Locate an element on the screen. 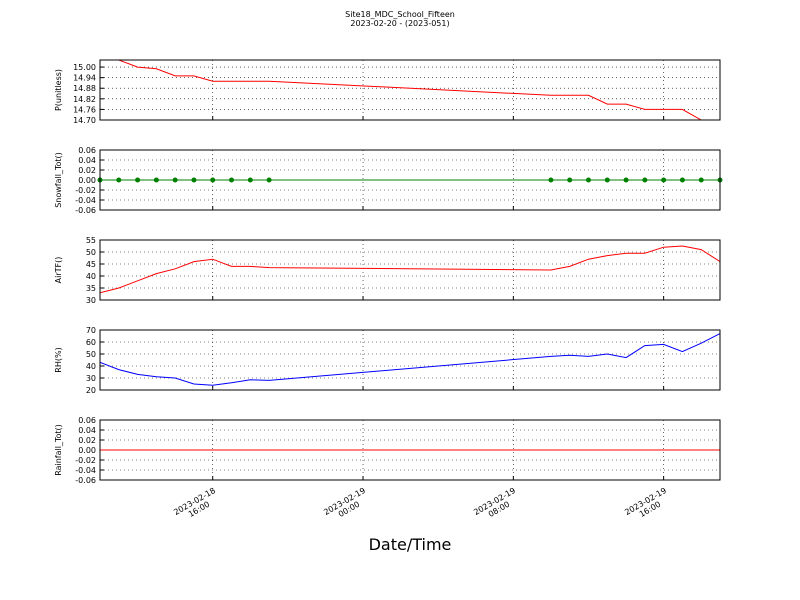 The image size is (800, 600). y-tick-label: 14.70 is located at coordinates (84, 120).